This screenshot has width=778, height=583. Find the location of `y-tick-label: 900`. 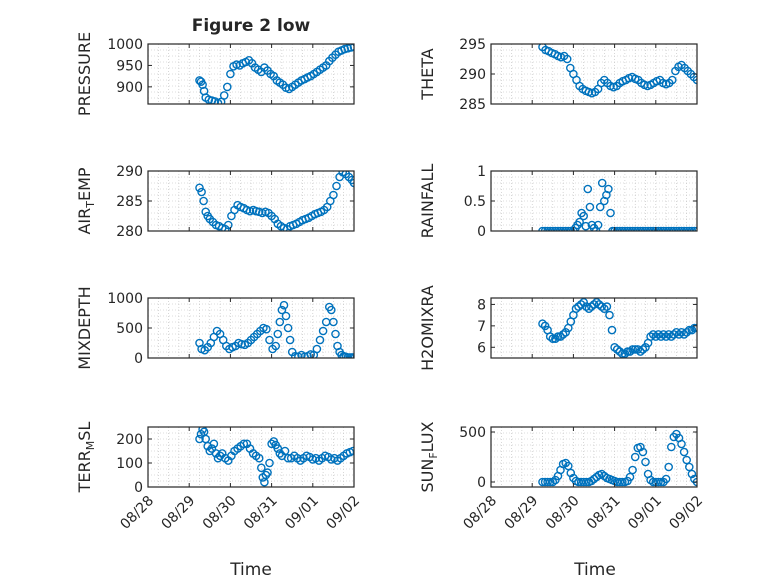

y-tick-label: 900 is located at coordinates (129, 88).